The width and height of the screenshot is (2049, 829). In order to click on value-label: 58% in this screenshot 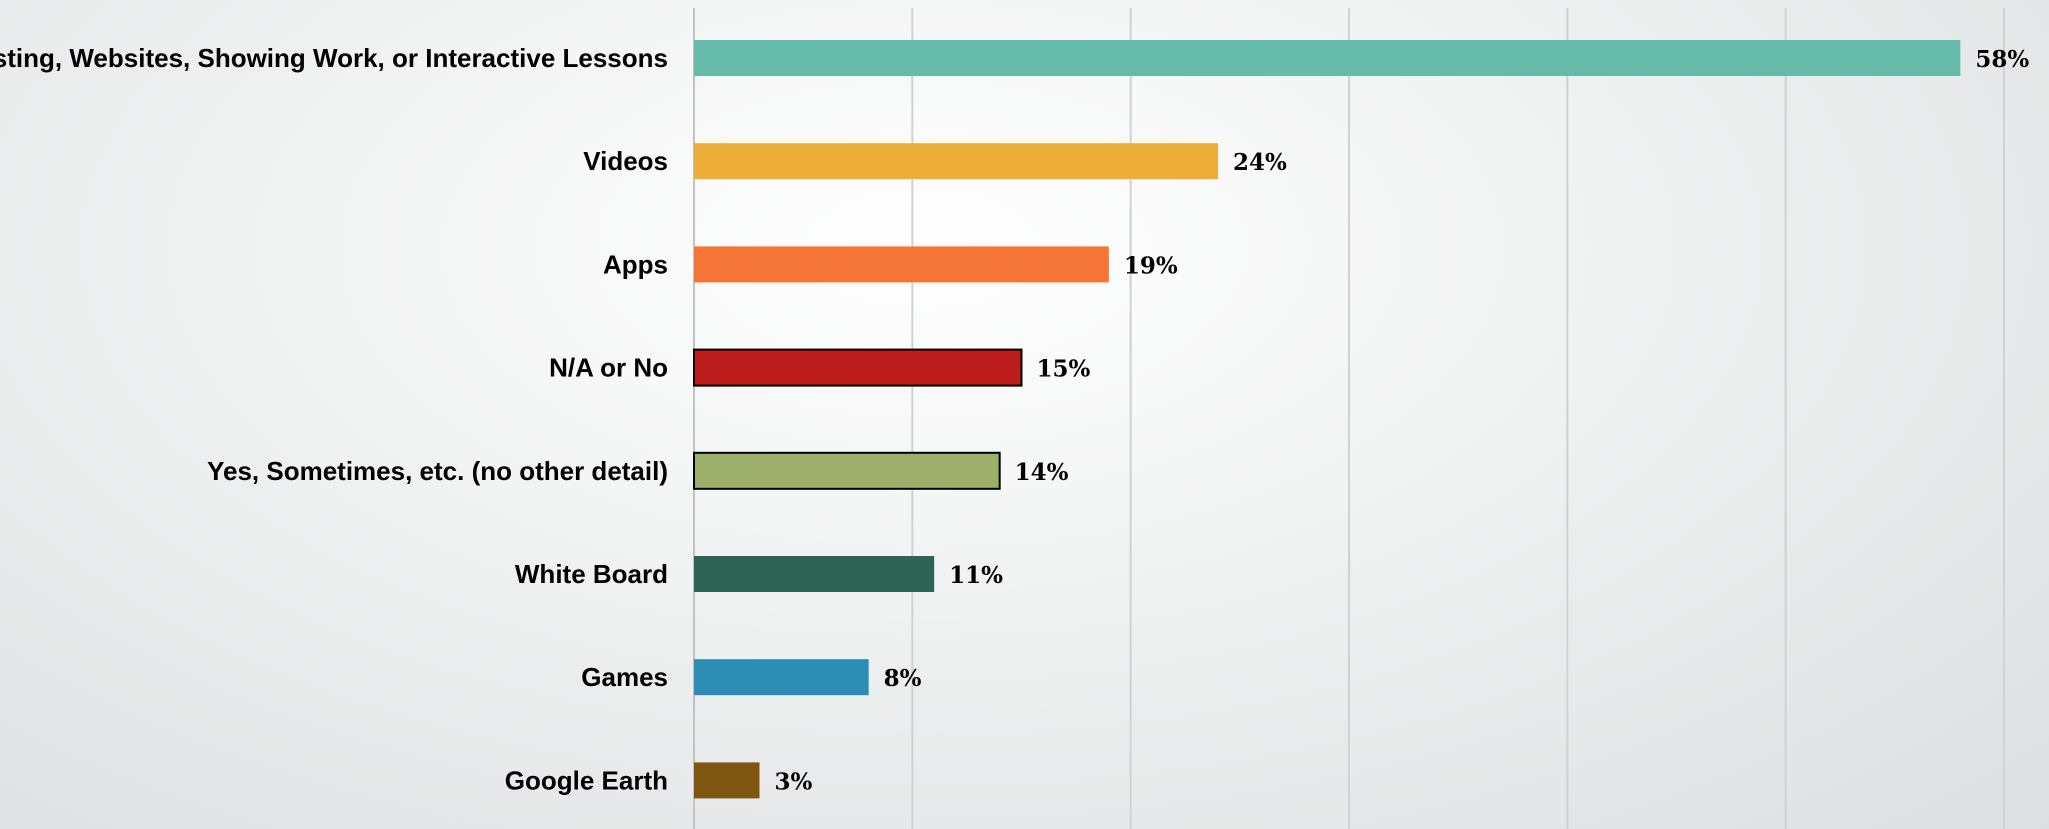, I will do `click(2002, 59)`.